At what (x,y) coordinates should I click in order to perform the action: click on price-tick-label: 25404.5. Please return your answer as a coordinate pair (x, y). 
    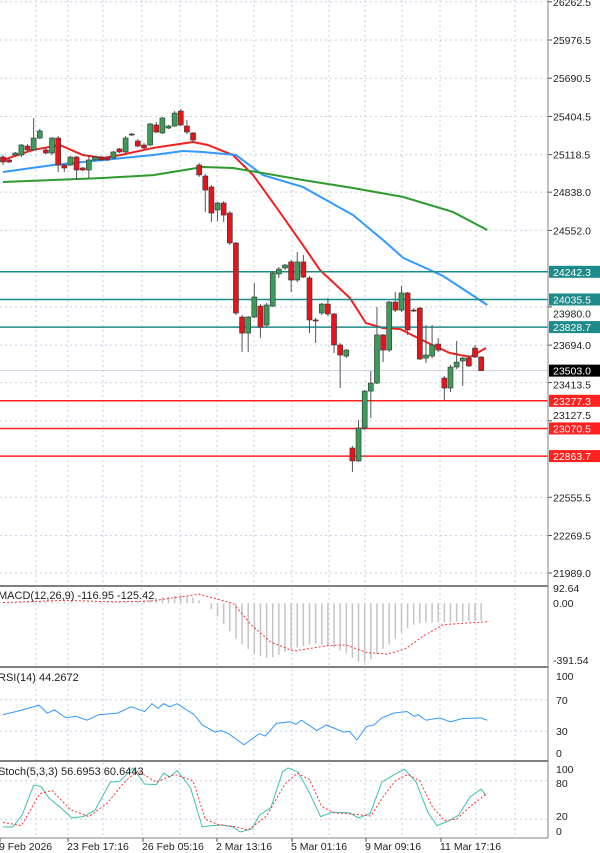
    Looking at the image, I should click on (572, 117).